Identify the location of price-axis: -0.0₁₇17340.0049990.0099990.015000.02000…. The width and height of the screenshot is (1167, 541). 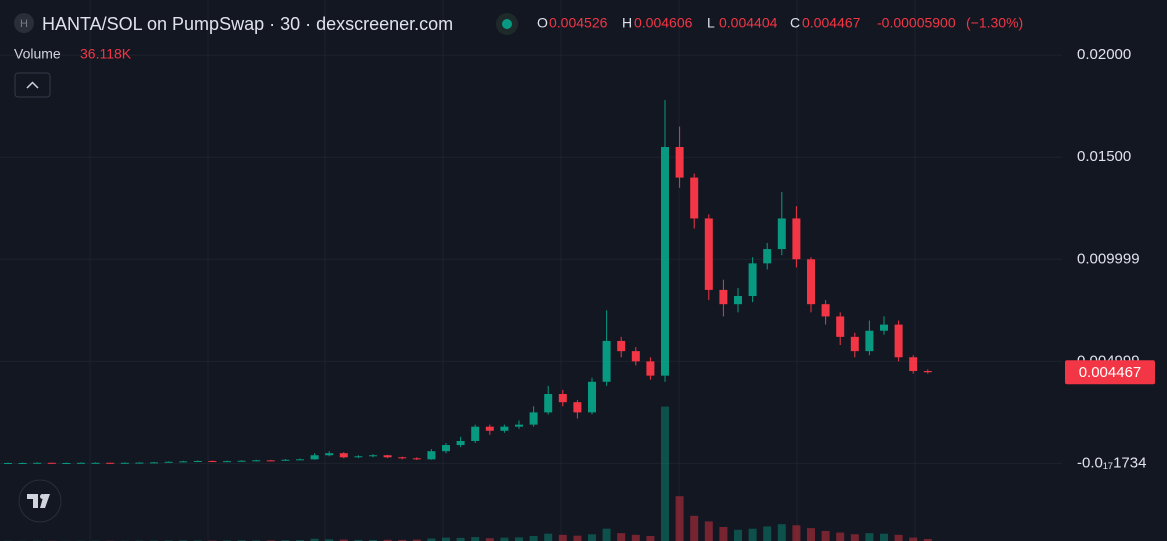
(1110, 258).